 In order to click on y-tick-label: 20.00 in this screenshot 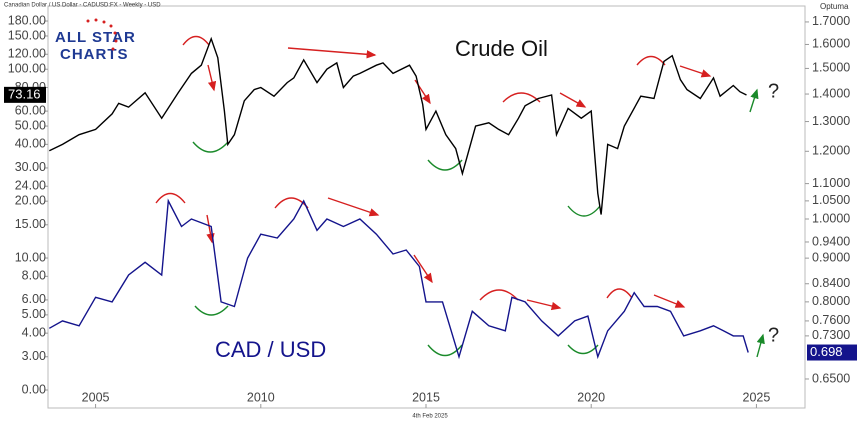, I will do `click(30, 200)`.